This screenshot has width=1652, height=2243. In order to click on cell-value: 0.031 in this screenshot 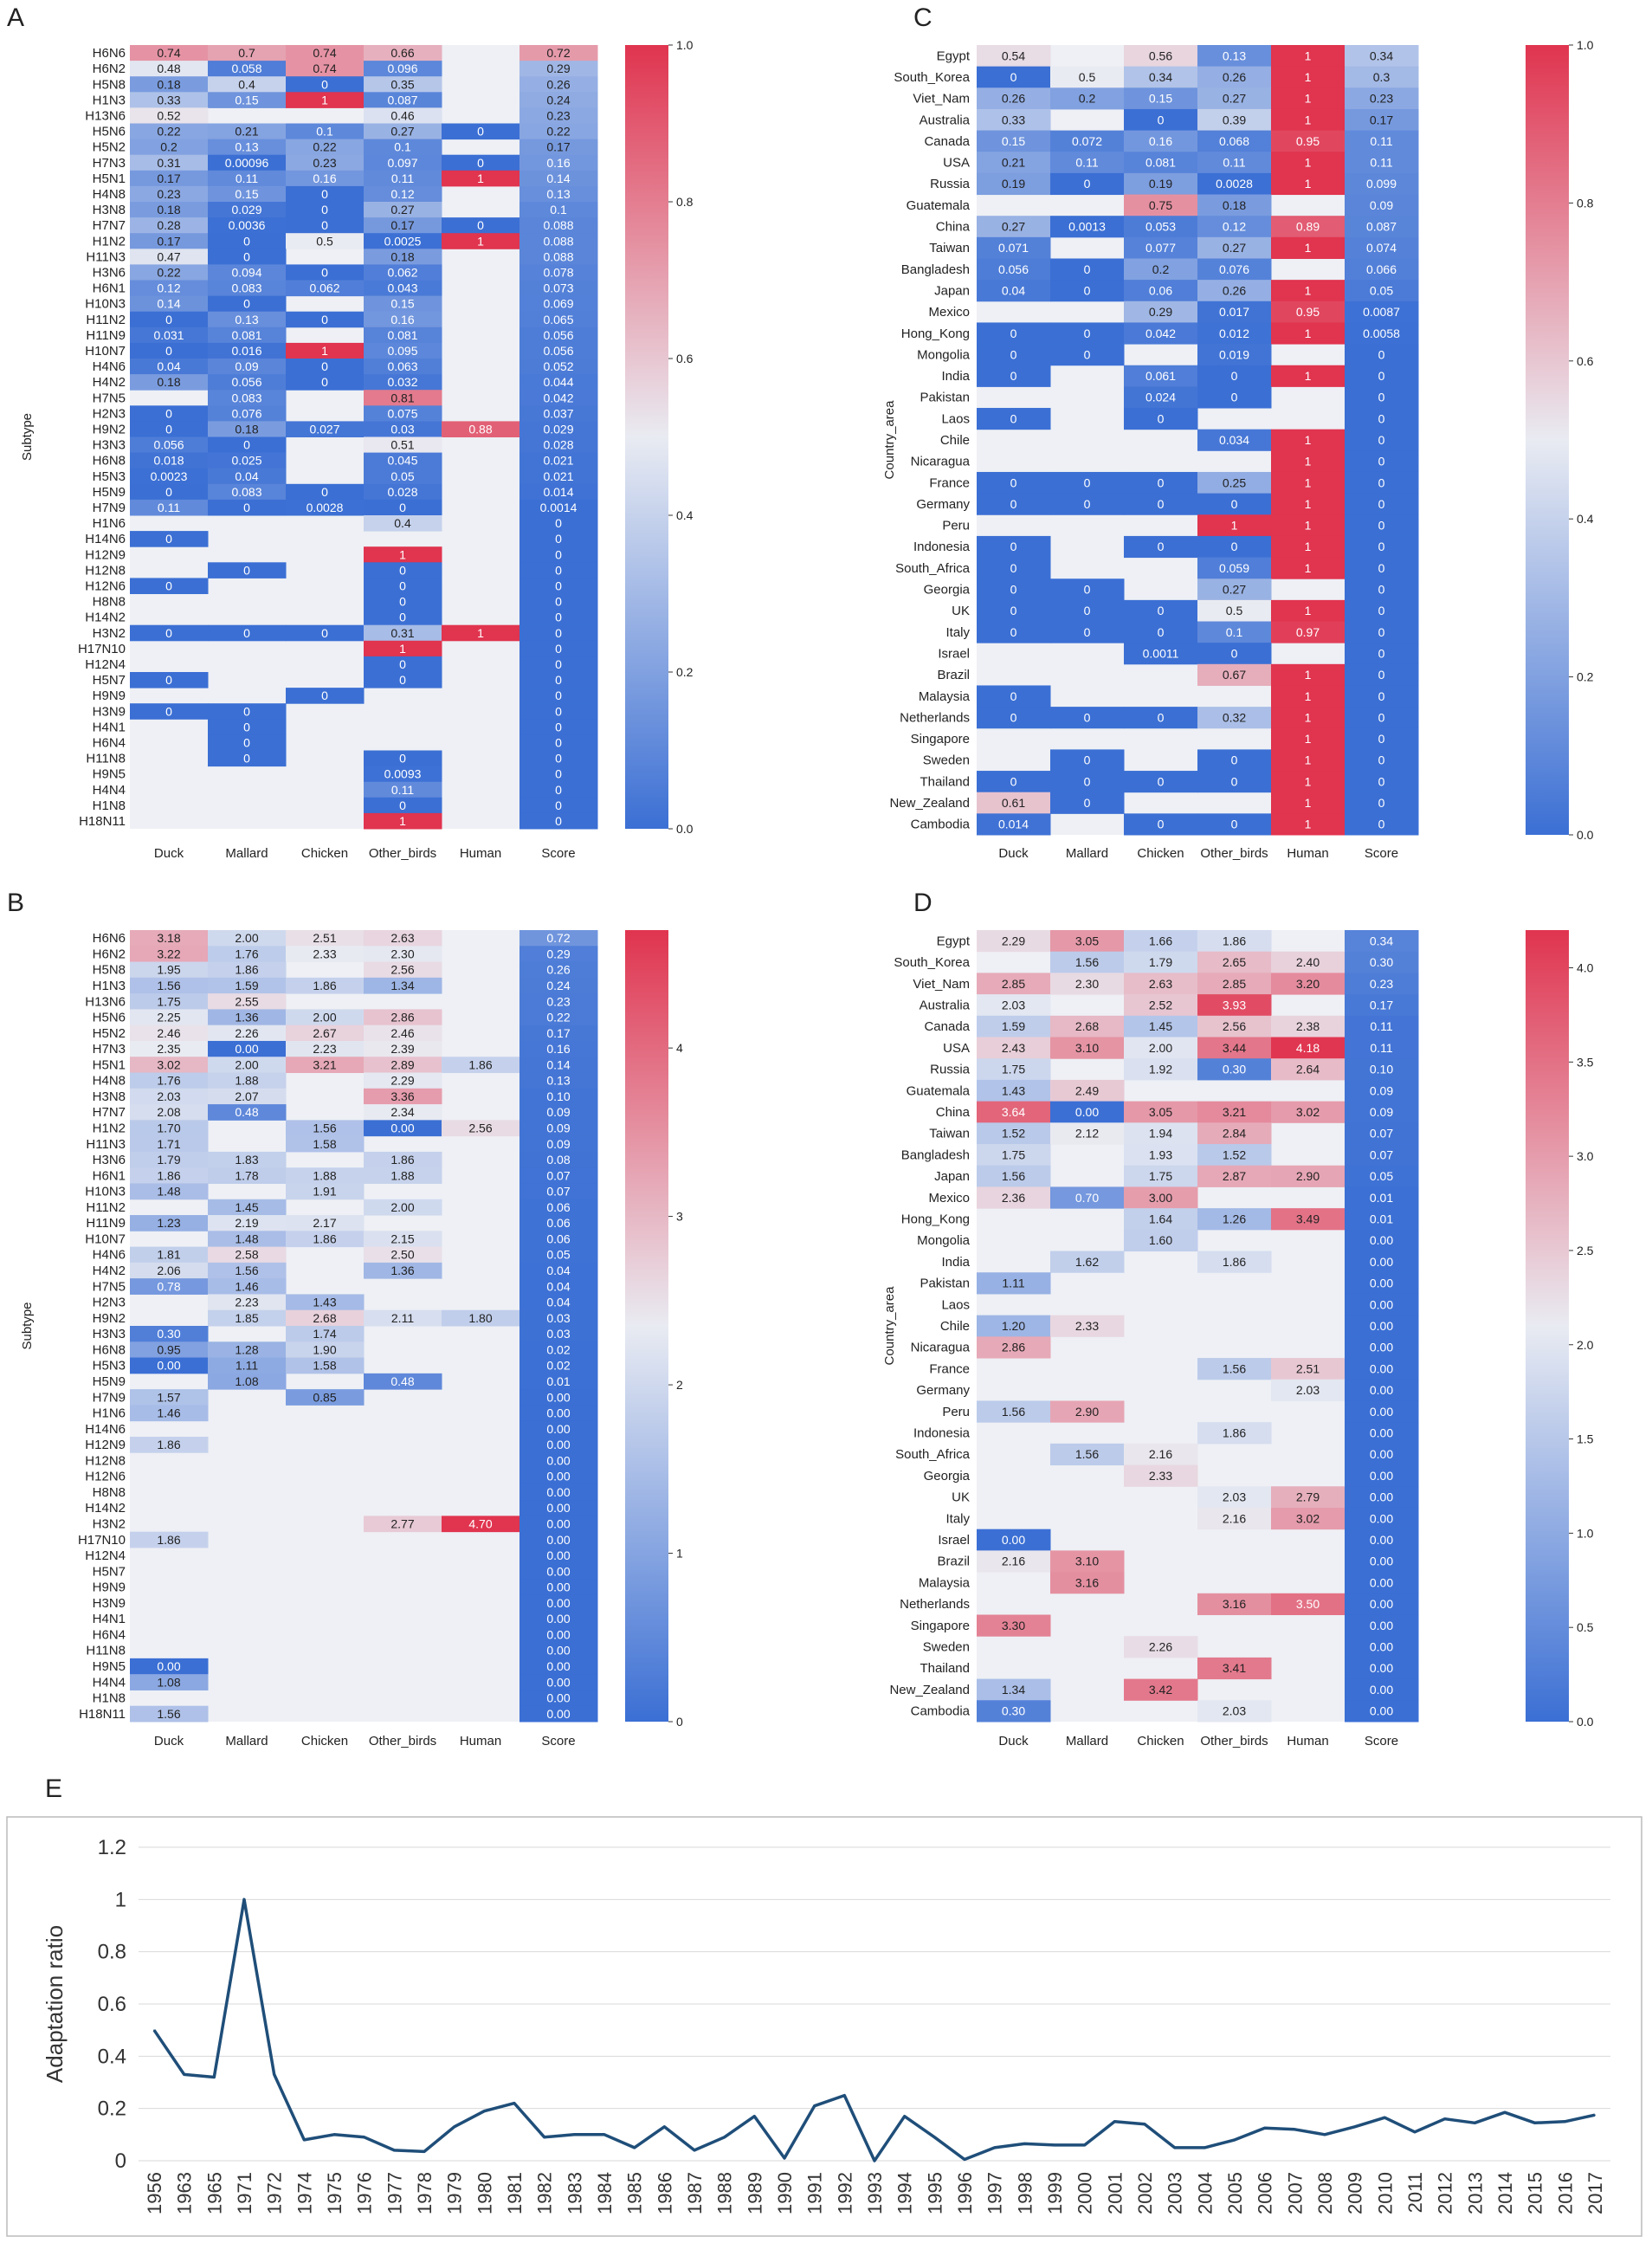, I will do `click(169, 335)`.